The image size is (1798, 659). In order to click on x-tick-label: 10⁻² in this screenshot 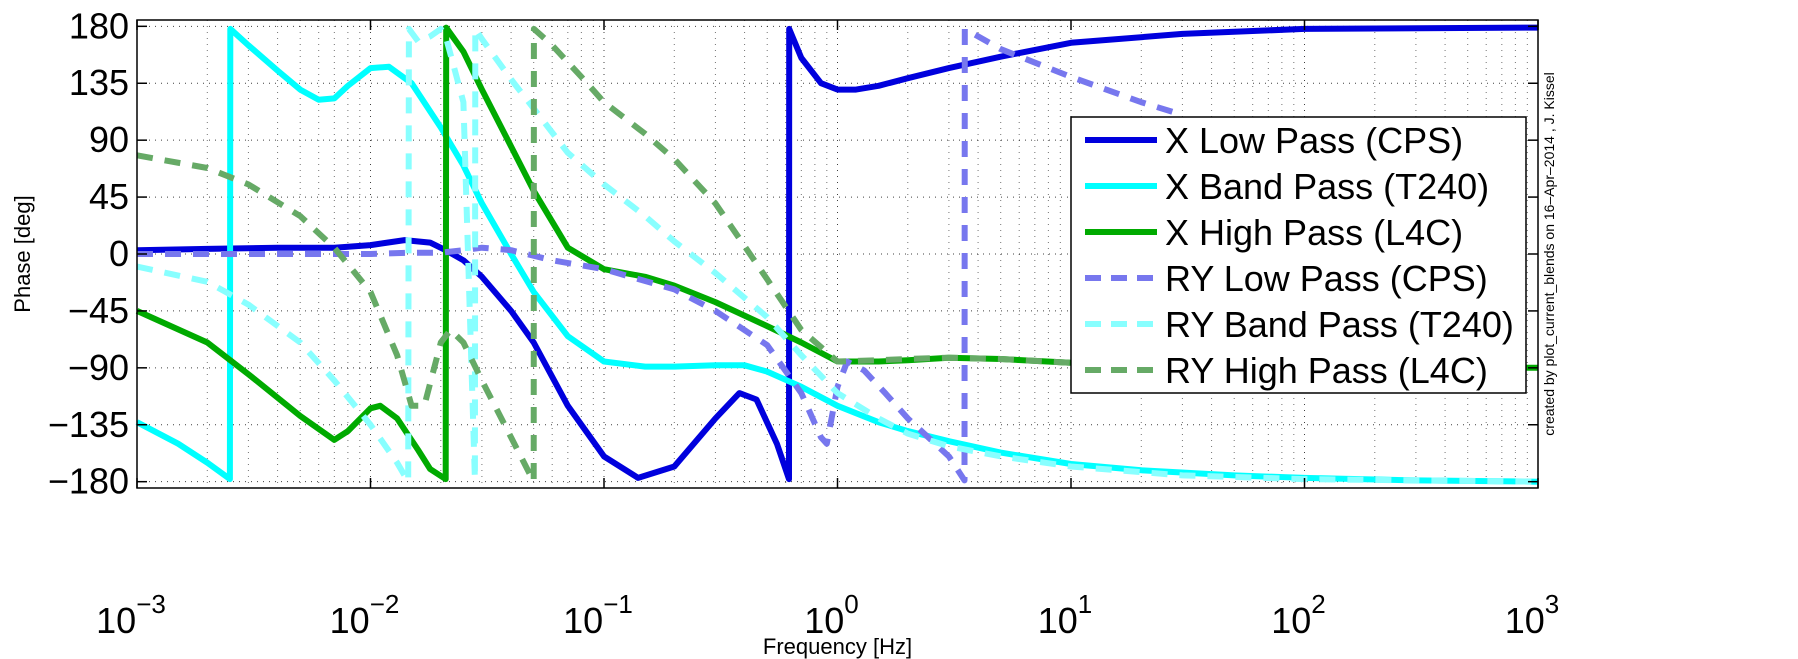, I will do `click(365, 615)`.